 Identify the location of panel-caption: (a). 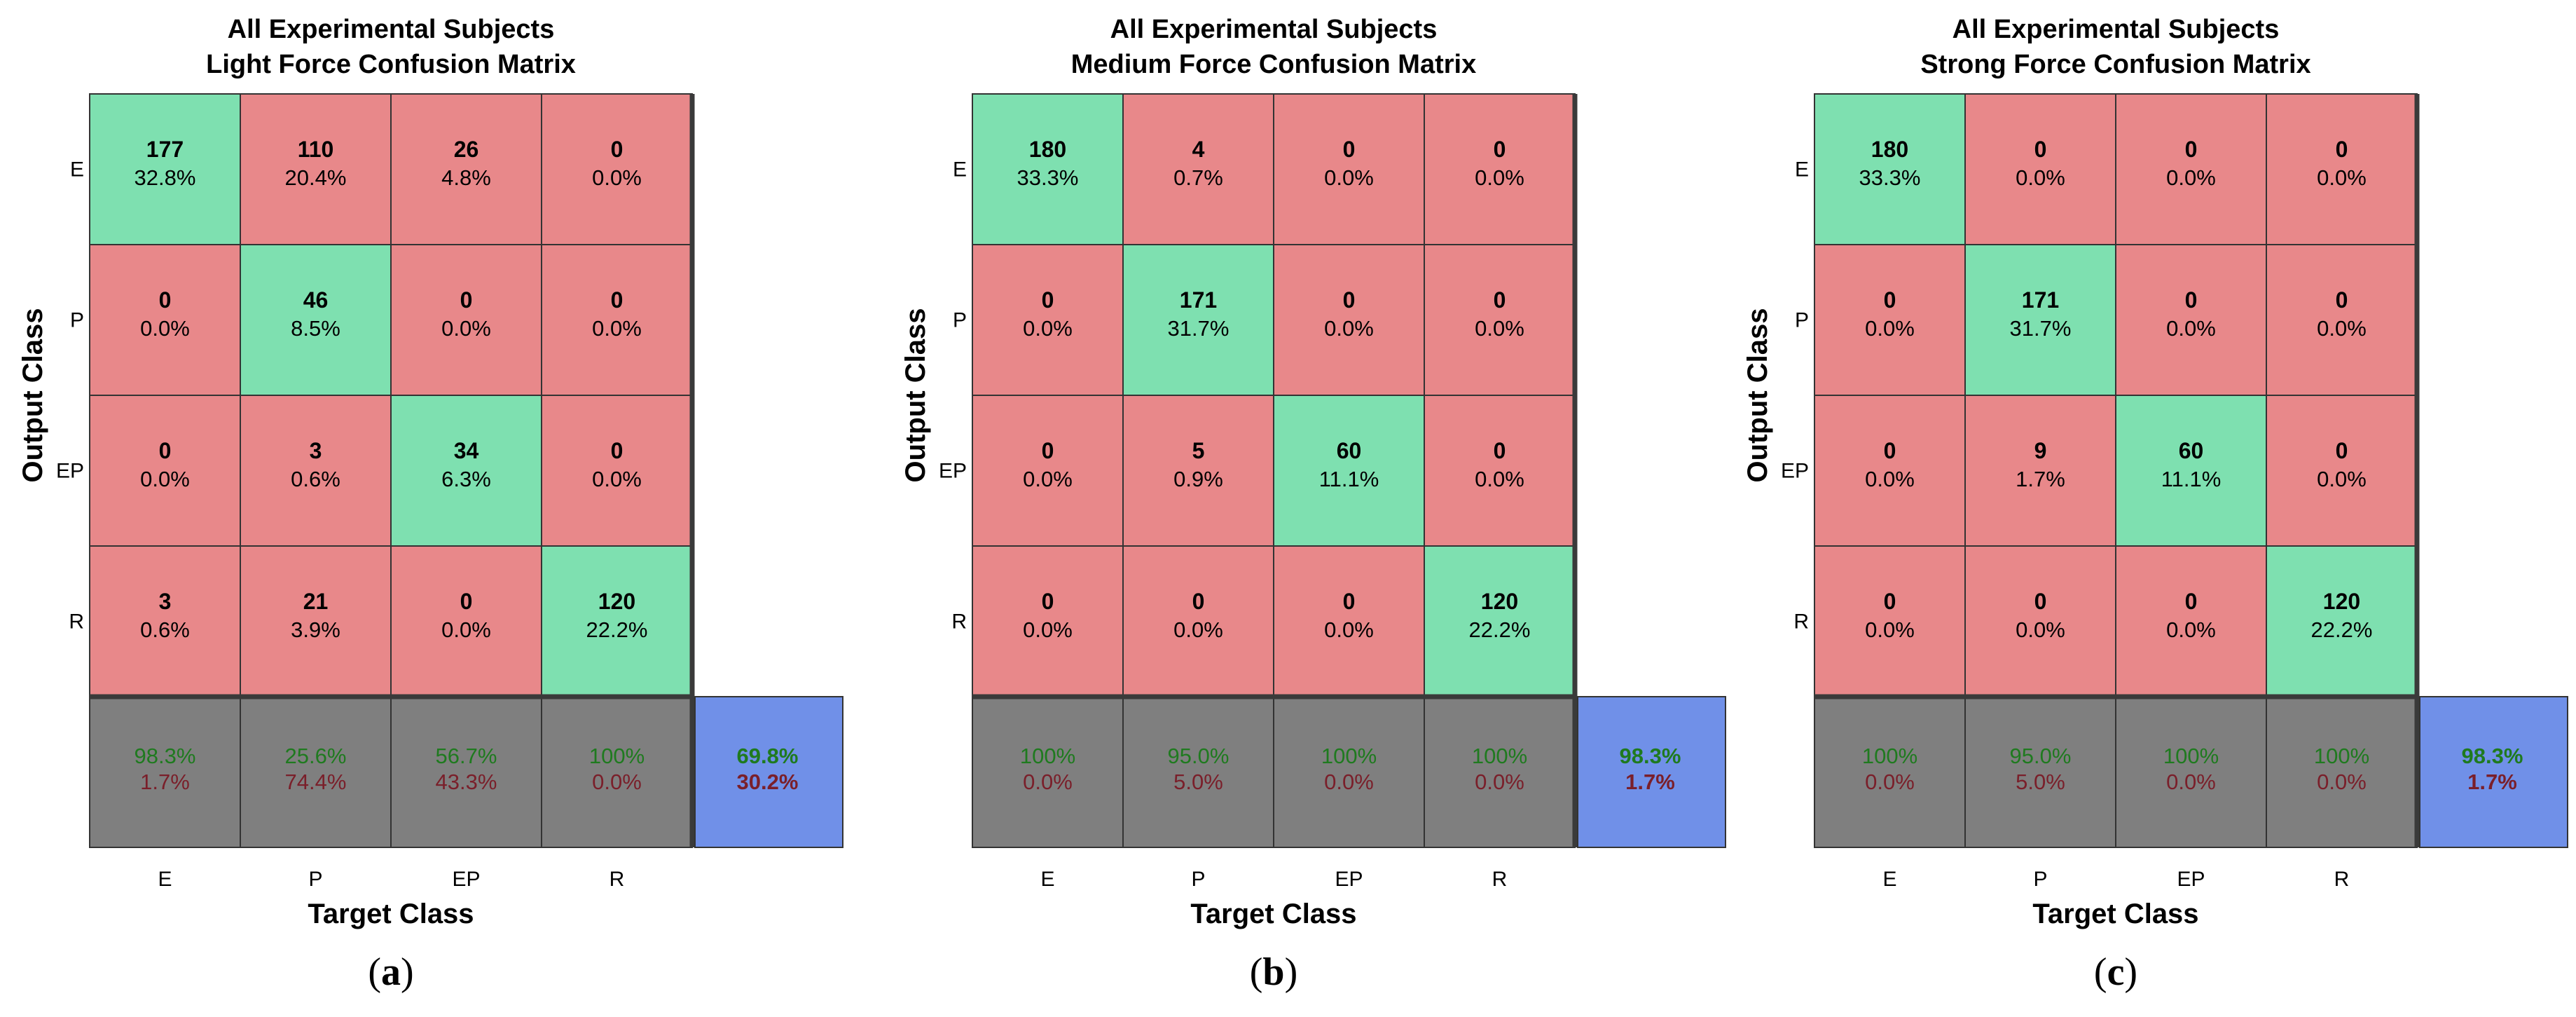
(390, 972).